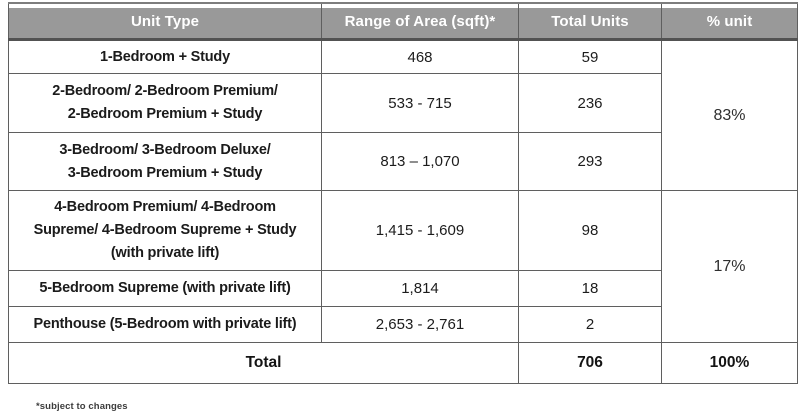 The width and height of the screenshot is (800, 418). I want to click on total-percent-cell: 100%, so click(729, 363).